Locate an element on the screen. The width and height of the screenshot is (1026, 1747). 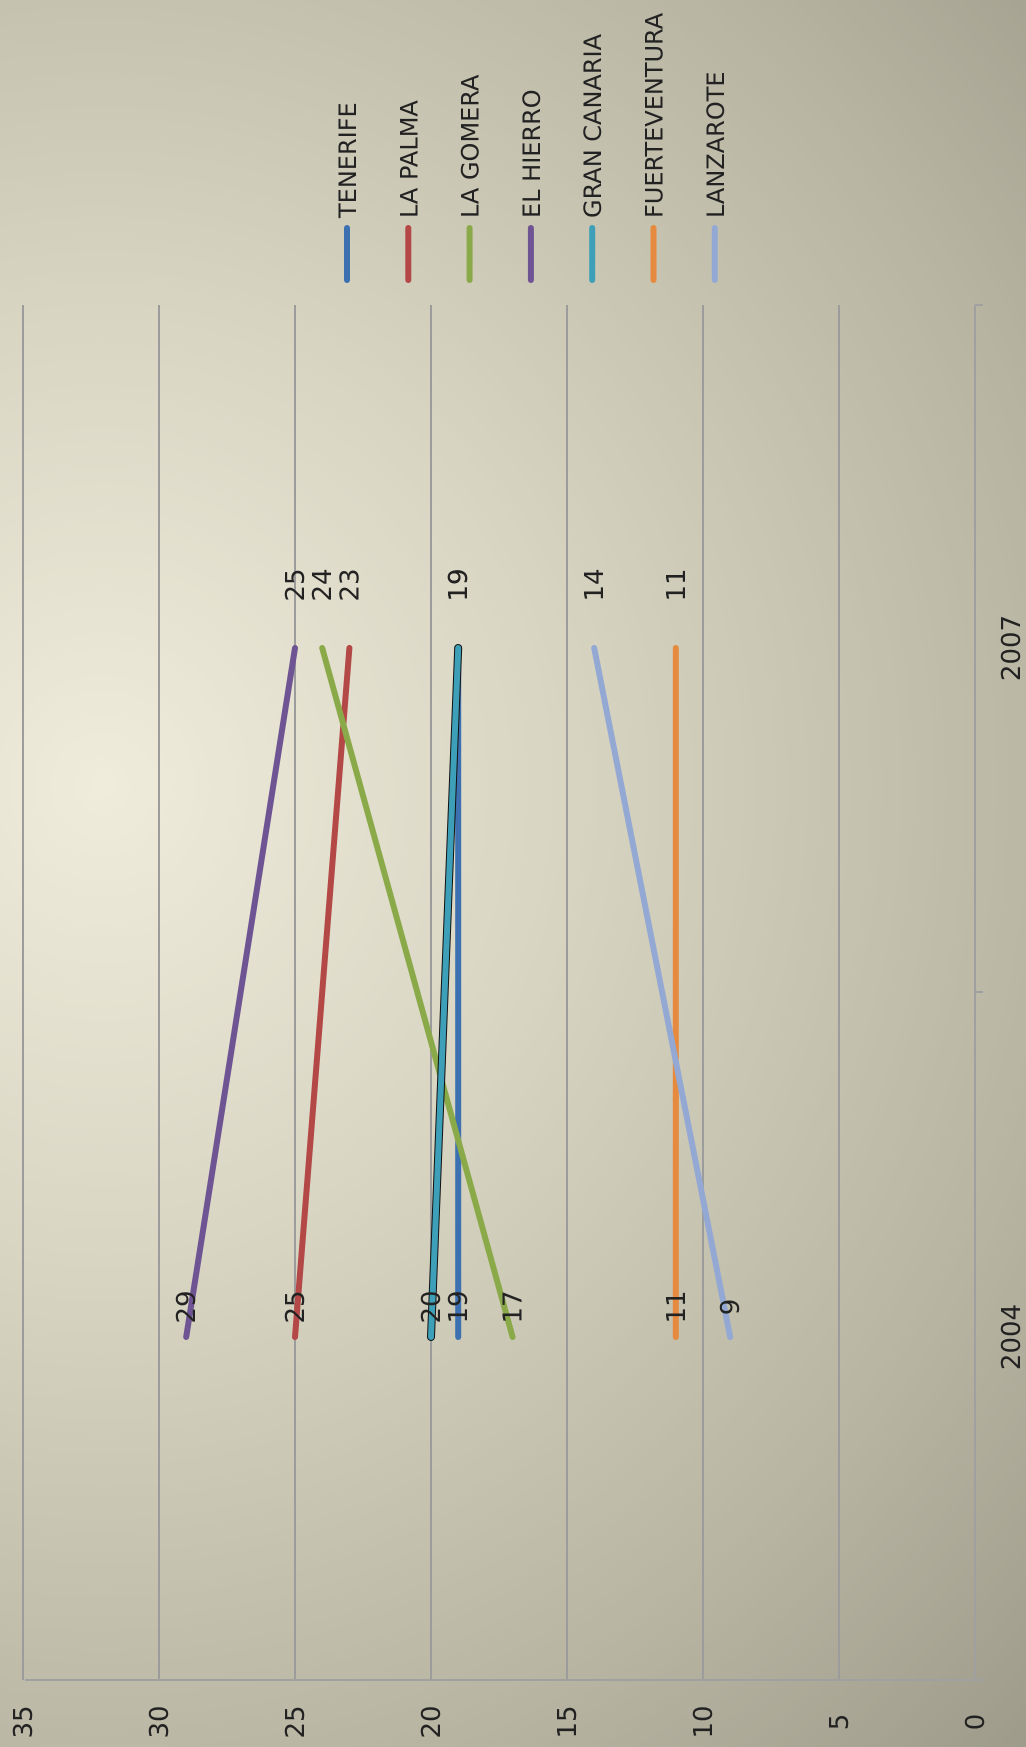
y-tick-label: 20 is located at coordinates (432, 1721).